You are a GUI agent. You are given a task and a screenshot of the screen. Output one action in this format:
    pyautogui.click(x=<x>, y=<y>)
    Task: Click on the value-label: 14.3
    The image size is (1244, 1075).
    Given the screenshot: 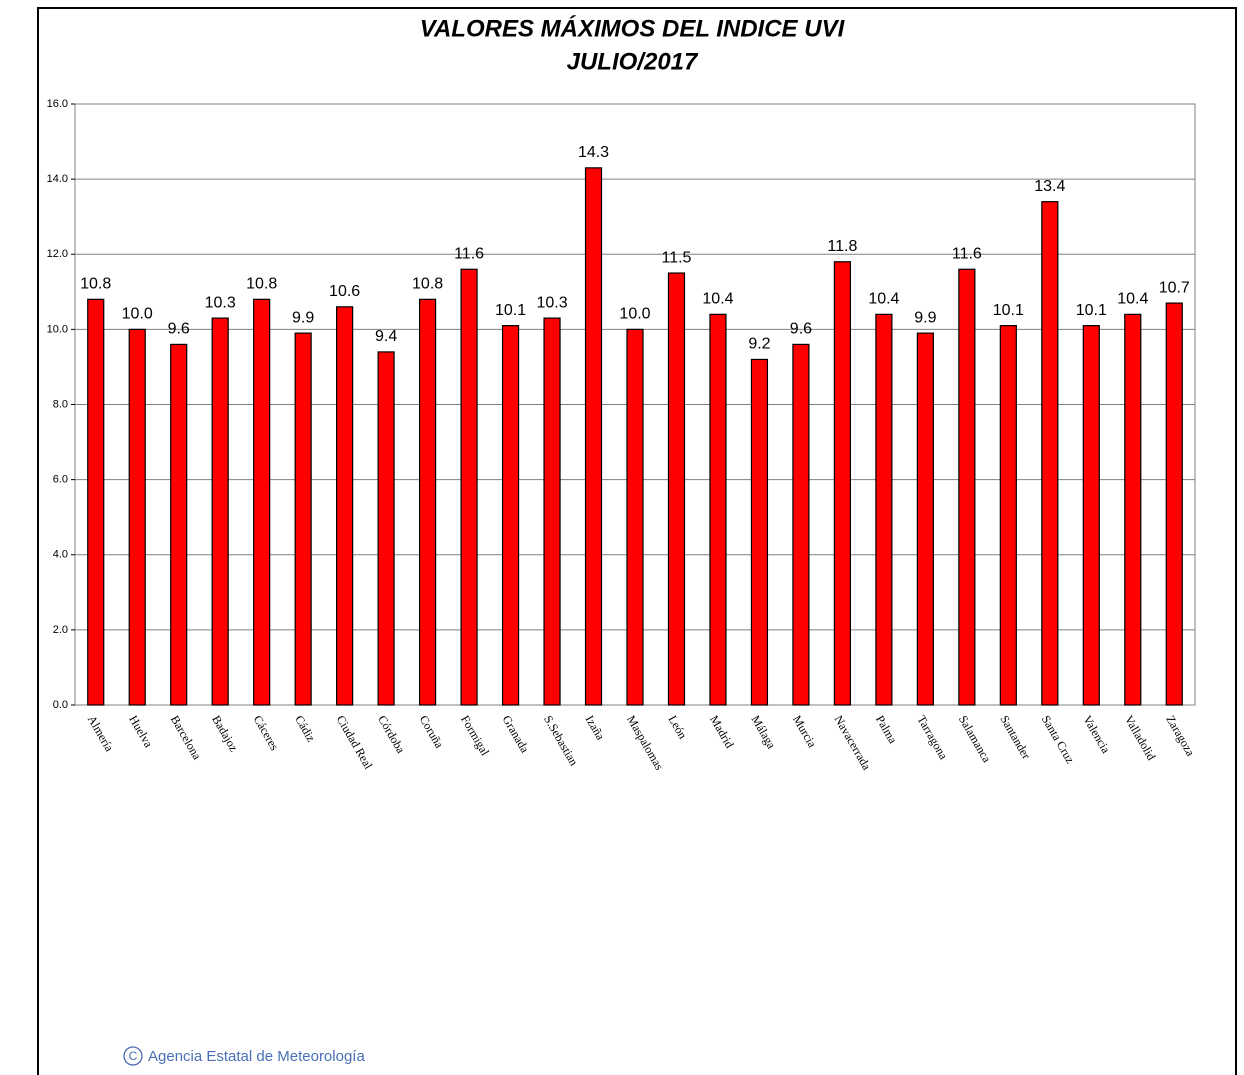 What is the action you would take?
    pyautogui.click(x=593, y=152)
    